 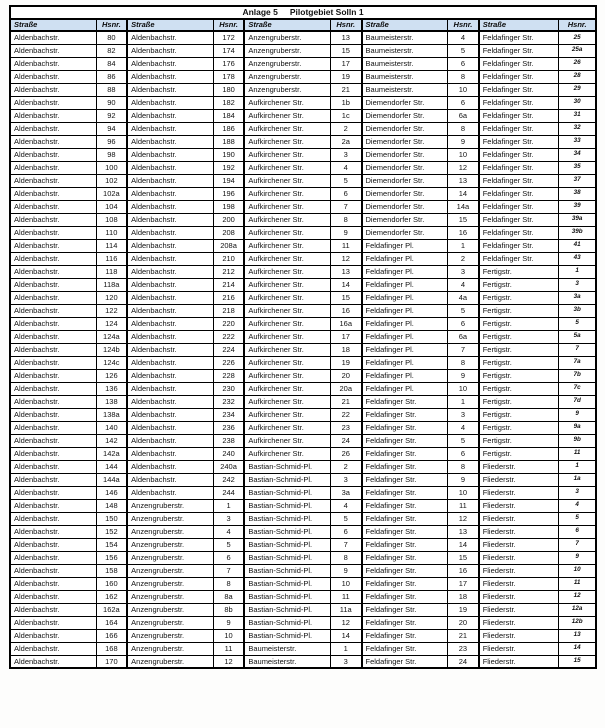 What do you see at coordinates (463, 167) in the screenshot?
I see `hsnr-cell: 12` at bounding box center [463, 167].